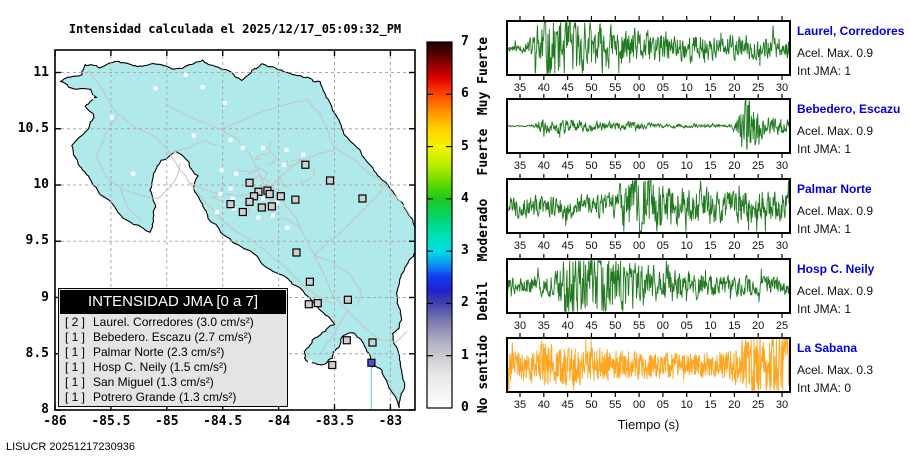 The height and width of the screenshot is (460, 910). I want to click on seismogram-tick-label: 20, so click(734, 88).